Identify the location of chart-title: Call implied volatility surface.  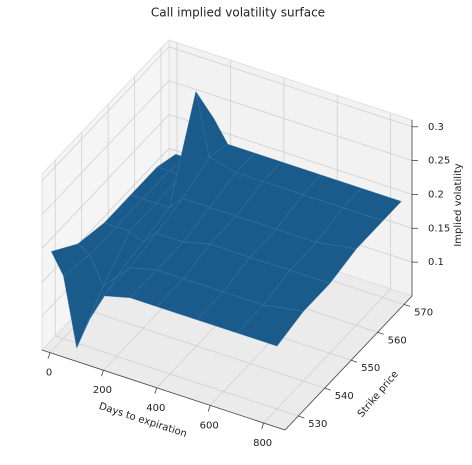
(238, 13).